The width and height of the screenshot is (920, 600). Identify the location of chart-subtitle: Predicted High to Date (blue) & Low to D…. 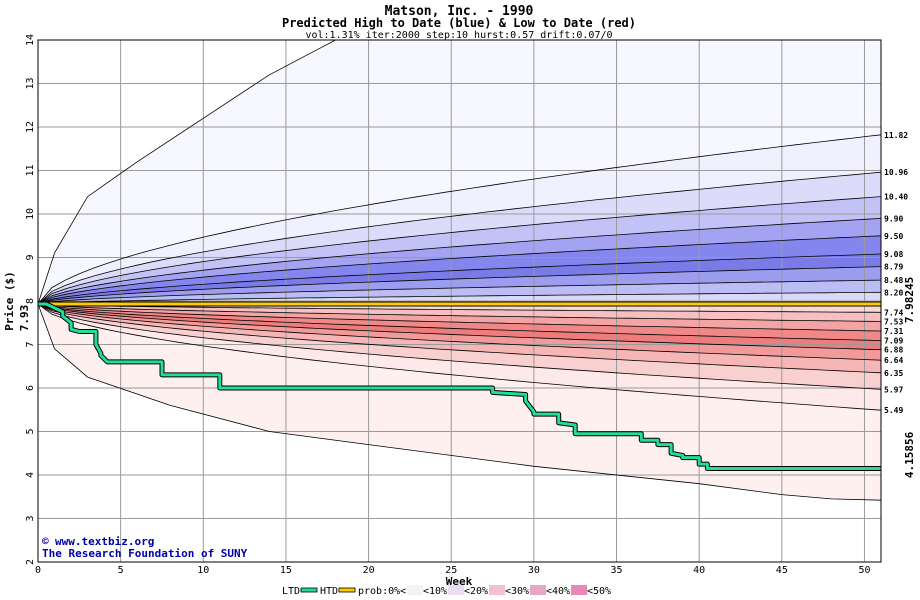
(459, 23).